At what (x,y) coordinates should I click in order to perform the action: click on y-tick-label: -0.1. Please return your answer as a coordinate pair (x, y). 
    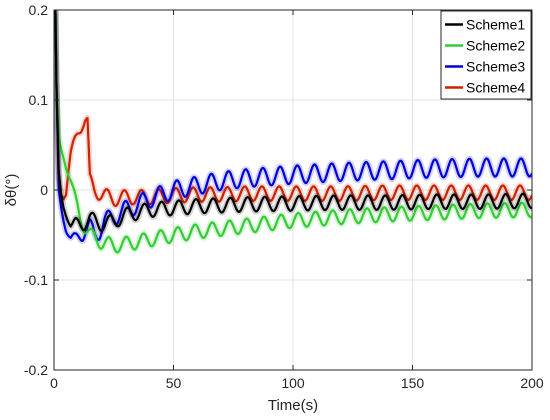
    Looking at the image, I should click on (36, 280).